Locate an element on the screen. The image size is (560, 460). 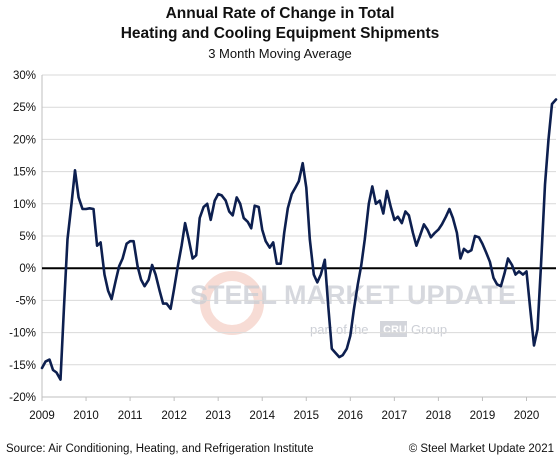
y-tick-label: 0% is located at coordinates (27, 269).